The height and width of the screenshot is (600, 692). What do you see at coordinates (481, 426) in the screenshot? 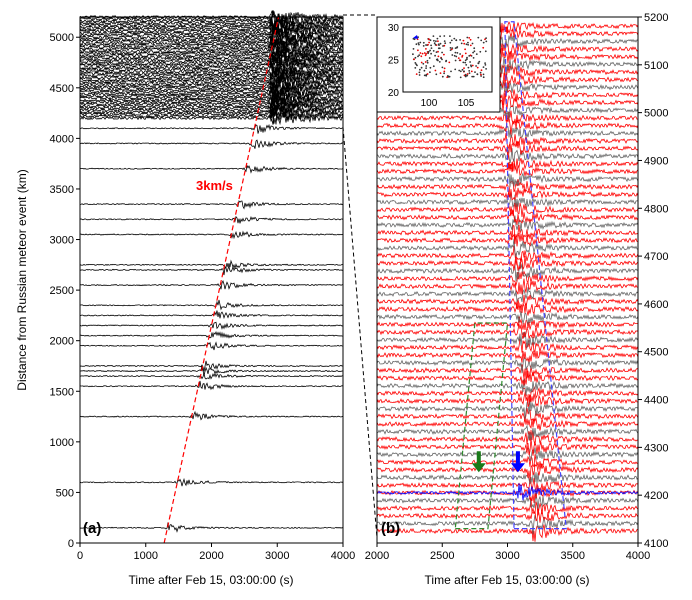
I see `green-window-box` at bounding box center [481, 426].